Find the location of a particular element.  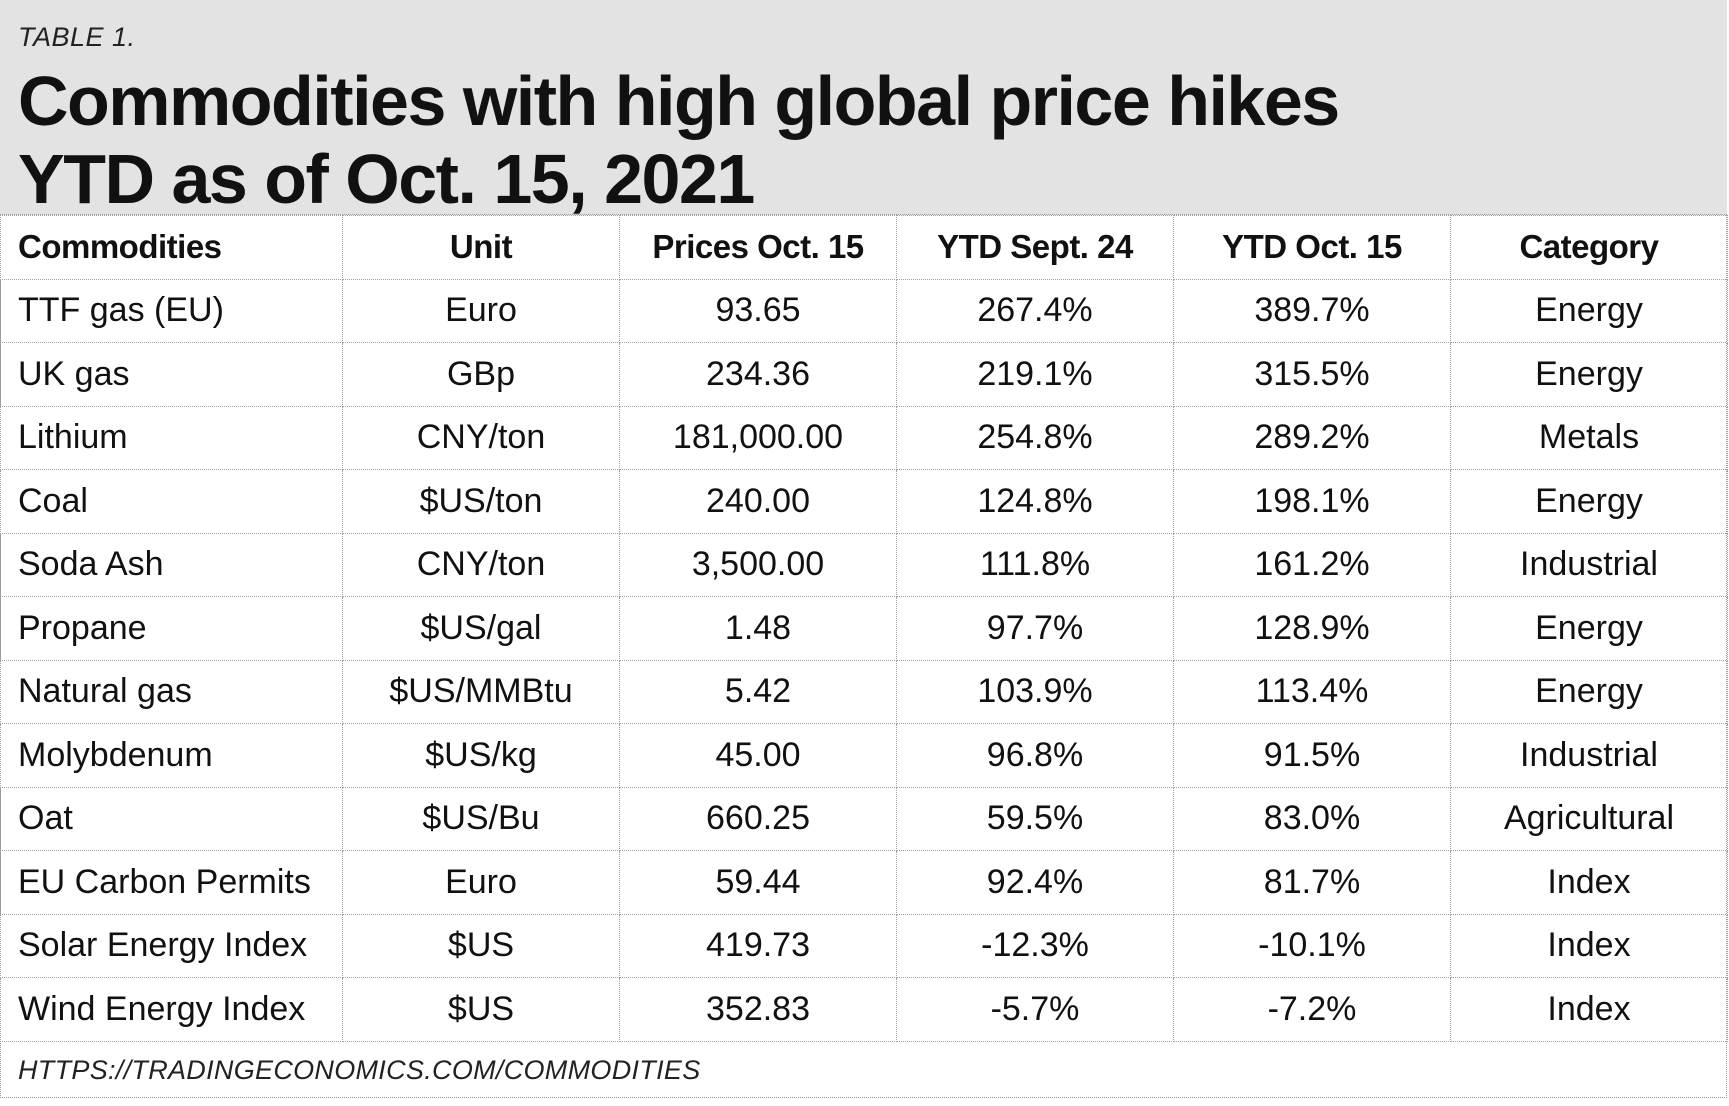

commodity-cell: UK gas is located at coordinates (171, 374).